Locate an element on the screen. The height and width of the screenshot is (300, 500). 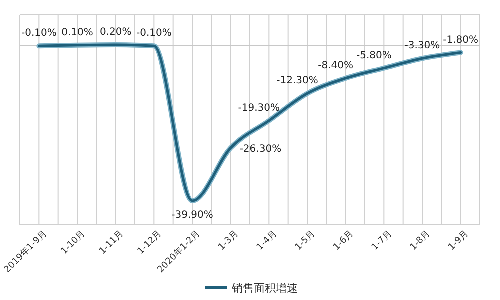
data-label: -19.30% is located at coordinates (259, 108).